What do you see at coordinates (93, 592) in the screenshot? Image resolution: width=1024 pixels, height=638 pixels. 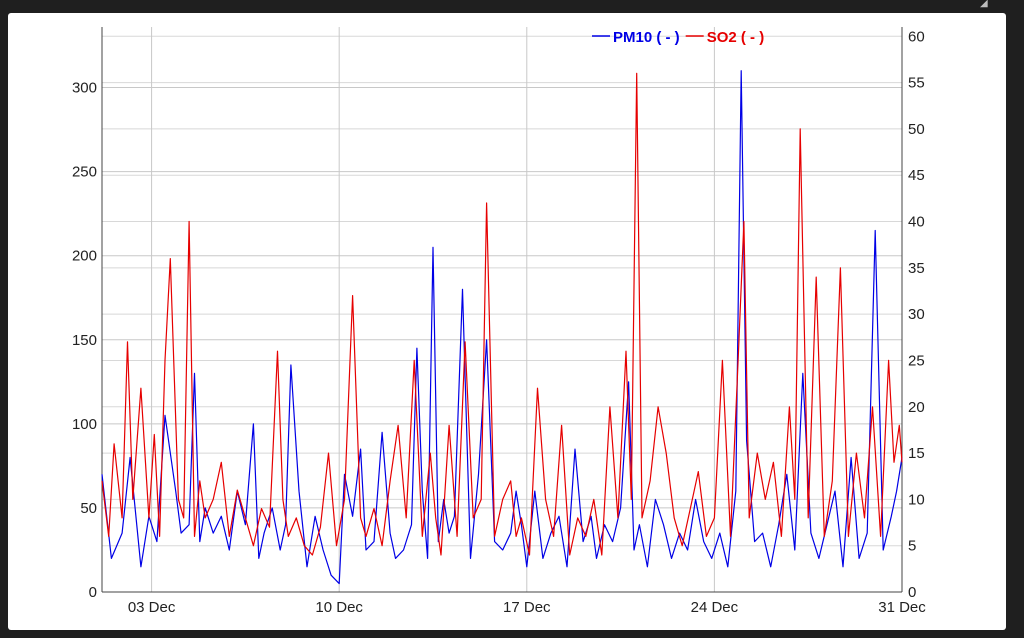 I see `y-left-tick-label: 0` at bounding box center [93, 592].